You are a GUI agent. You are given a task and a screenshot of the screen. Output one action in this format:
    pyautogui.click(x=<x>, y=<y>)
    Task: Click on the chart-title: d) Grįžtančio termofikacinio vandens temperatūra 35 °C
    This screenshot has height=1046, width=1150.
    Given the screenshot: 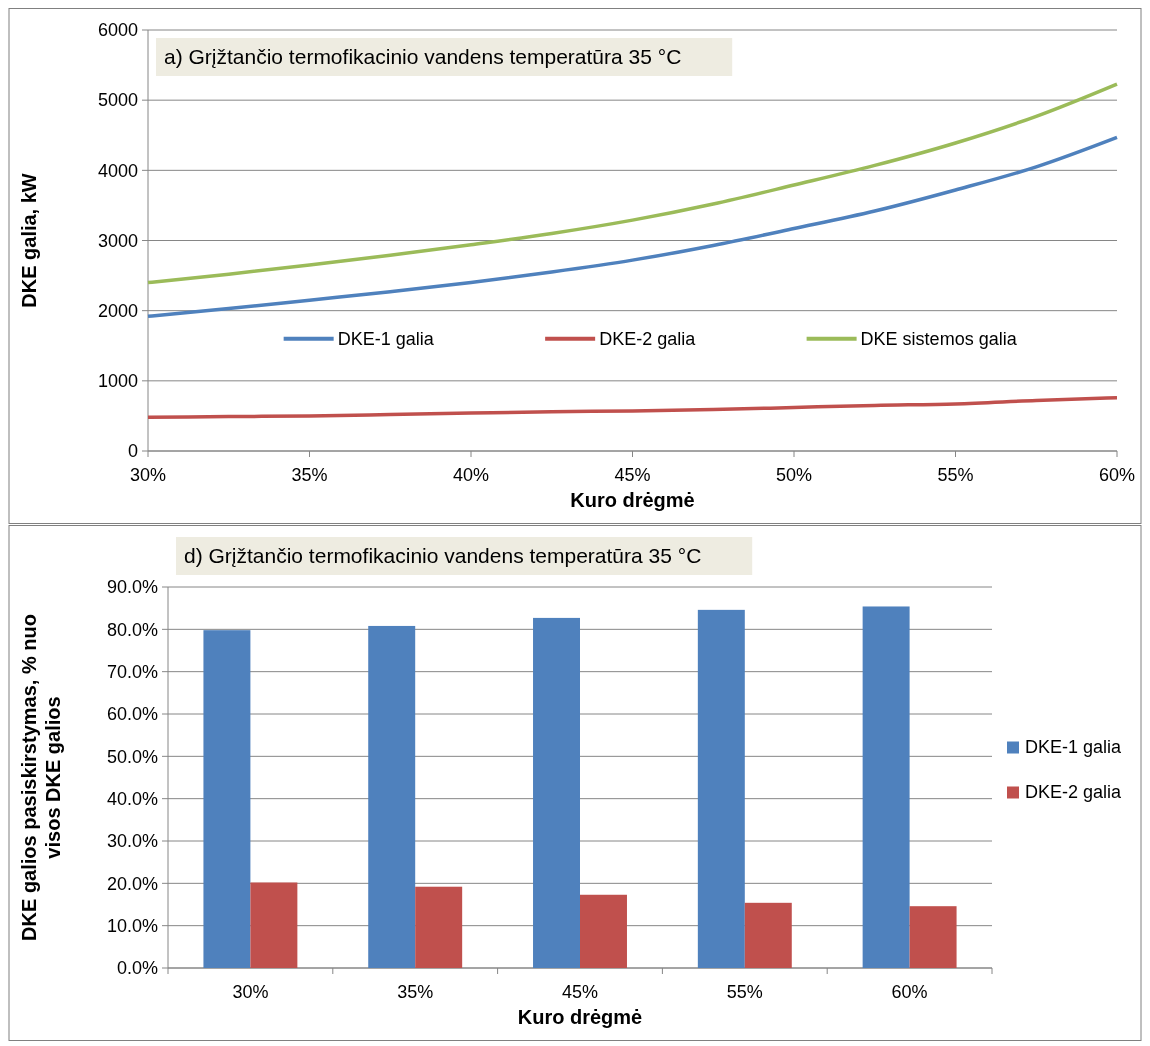 What is the action you would take?
    pyautogui.click(x=443, y=555)
    